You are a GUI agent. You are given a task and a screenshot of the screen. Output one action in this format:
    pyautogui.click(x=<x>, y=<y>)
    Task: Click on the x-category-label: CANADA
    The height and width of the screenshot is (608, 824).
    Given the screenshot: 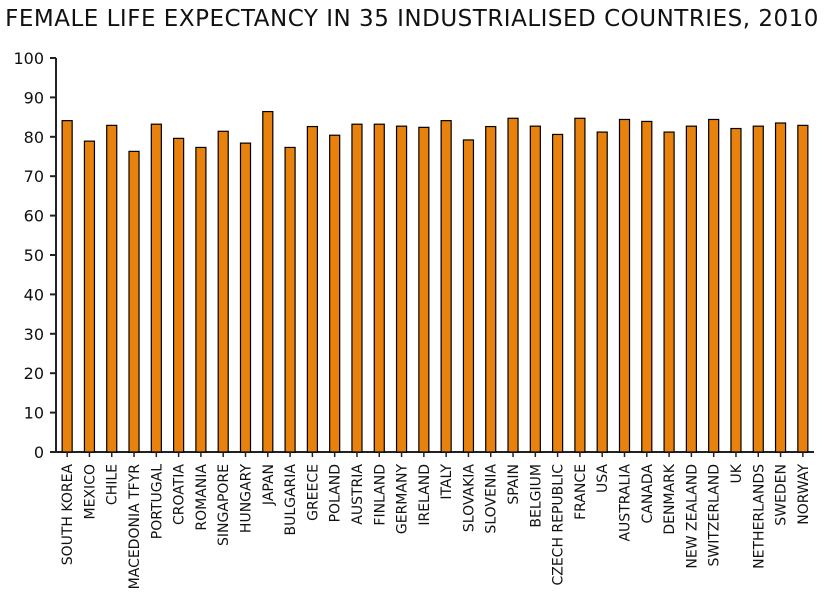 What is the action you would take?
    pyautogui.click(x=648, y=494)
    